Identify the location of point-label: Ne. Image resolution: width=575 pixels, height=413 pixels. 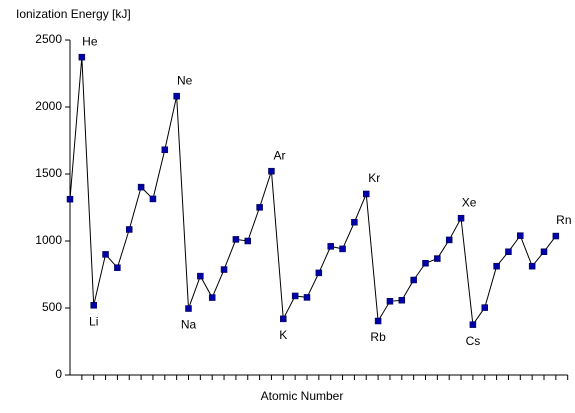
(185, 80).